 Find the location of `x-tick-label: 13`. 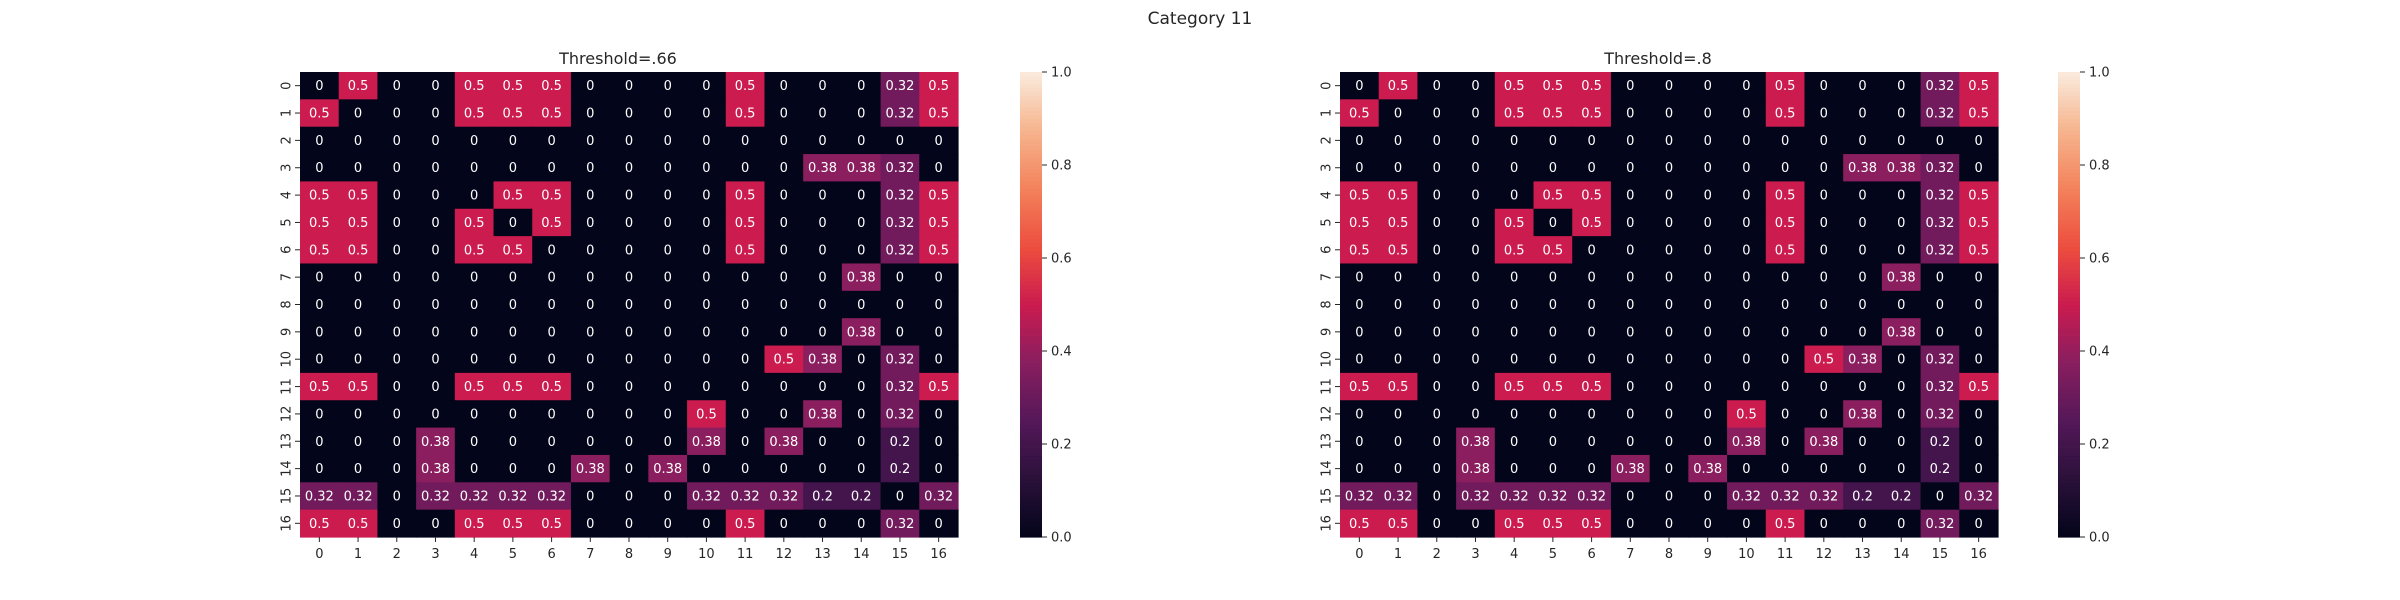

x-tick-label: 13 is located at coordinates (822, 554).